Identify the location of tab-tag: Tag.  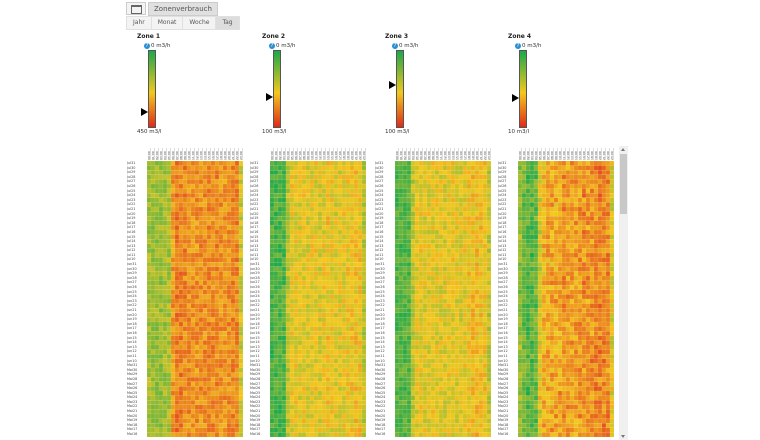
(227, 23).